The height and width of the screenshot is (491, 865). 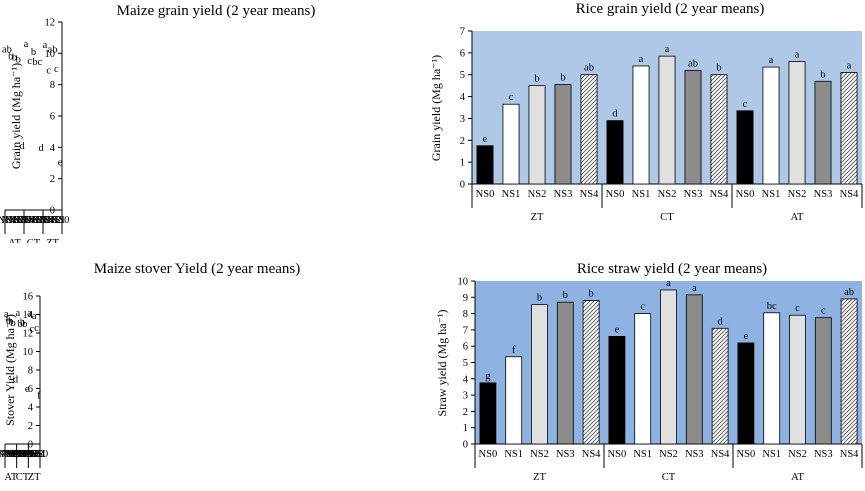 I want to click on bar-zt-ns3, so click(x=563, y=134).